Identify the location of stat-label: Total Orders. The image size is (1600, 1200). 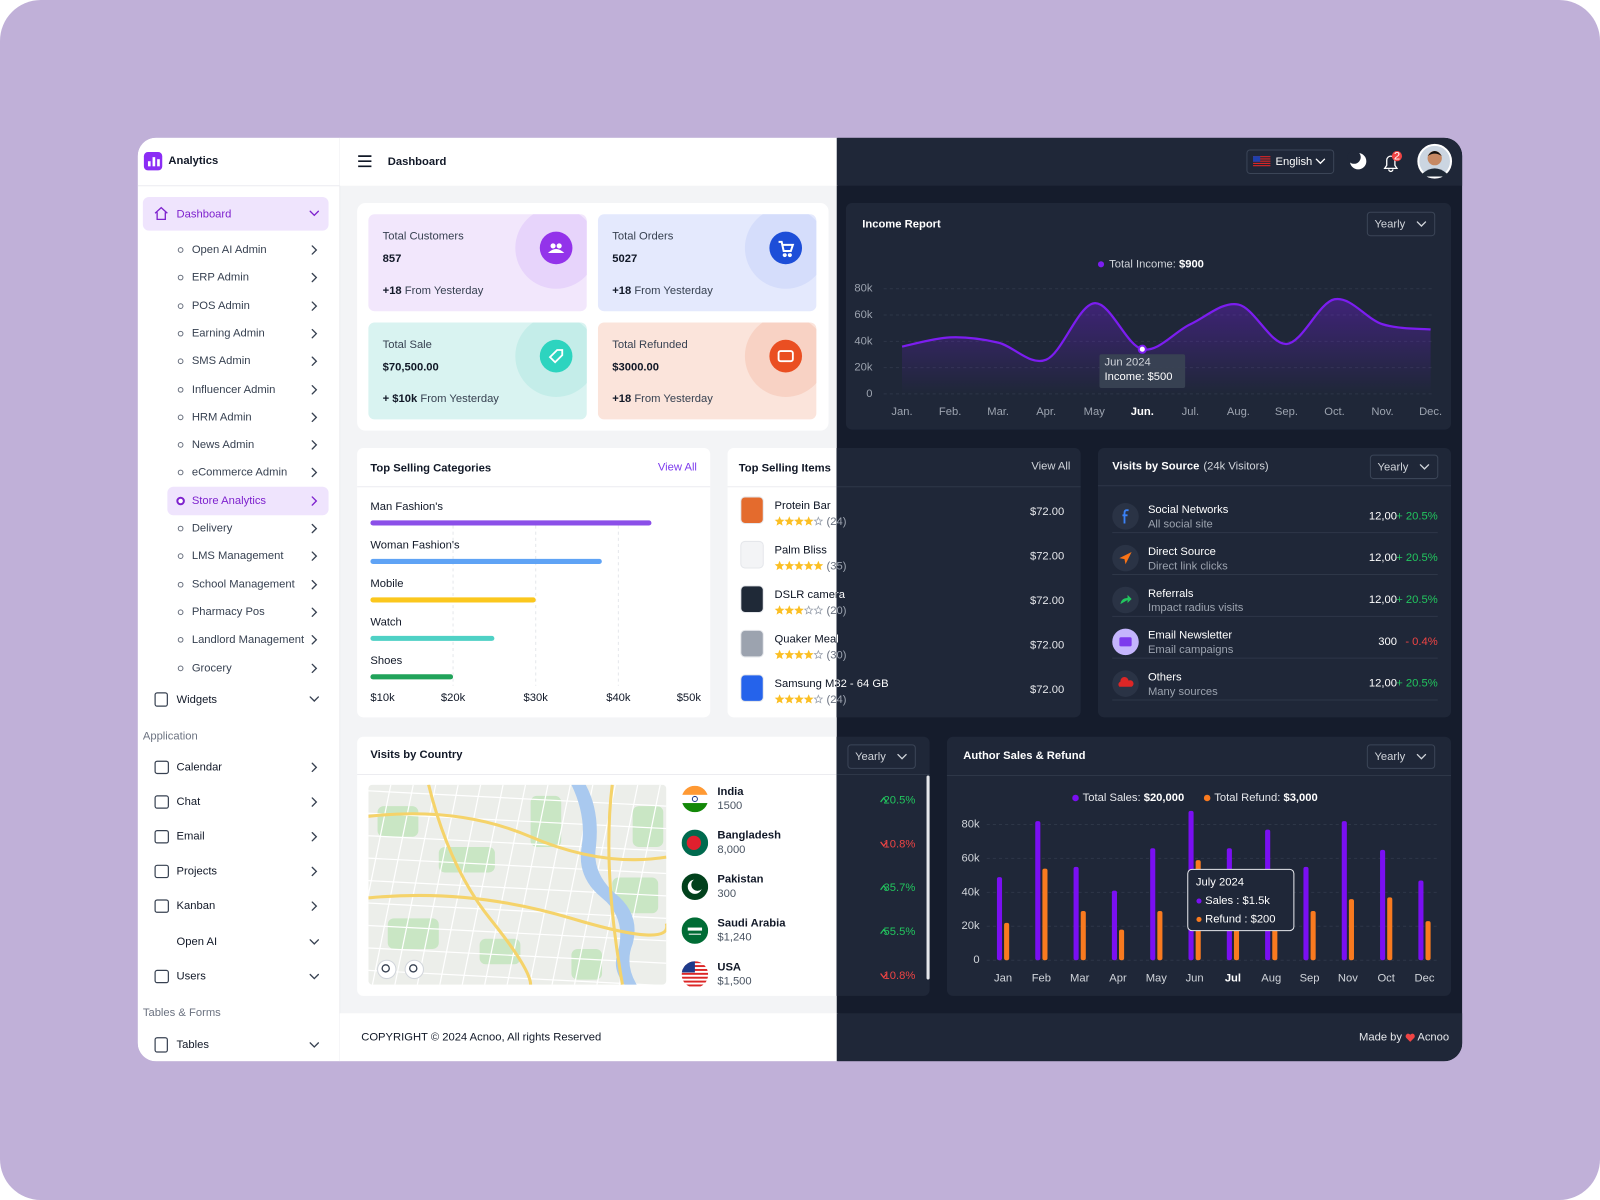
(642, 237).